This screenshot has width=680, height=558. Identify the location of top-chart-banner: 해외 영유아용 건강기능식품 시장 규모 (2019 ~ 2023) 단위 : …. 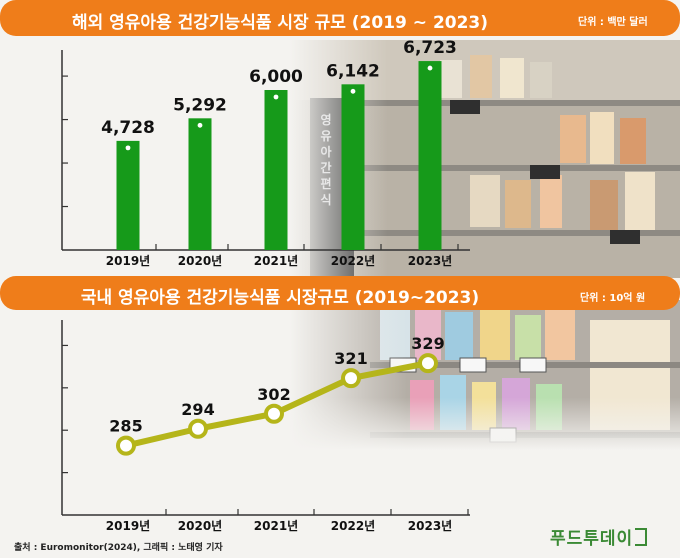
(340, 18).